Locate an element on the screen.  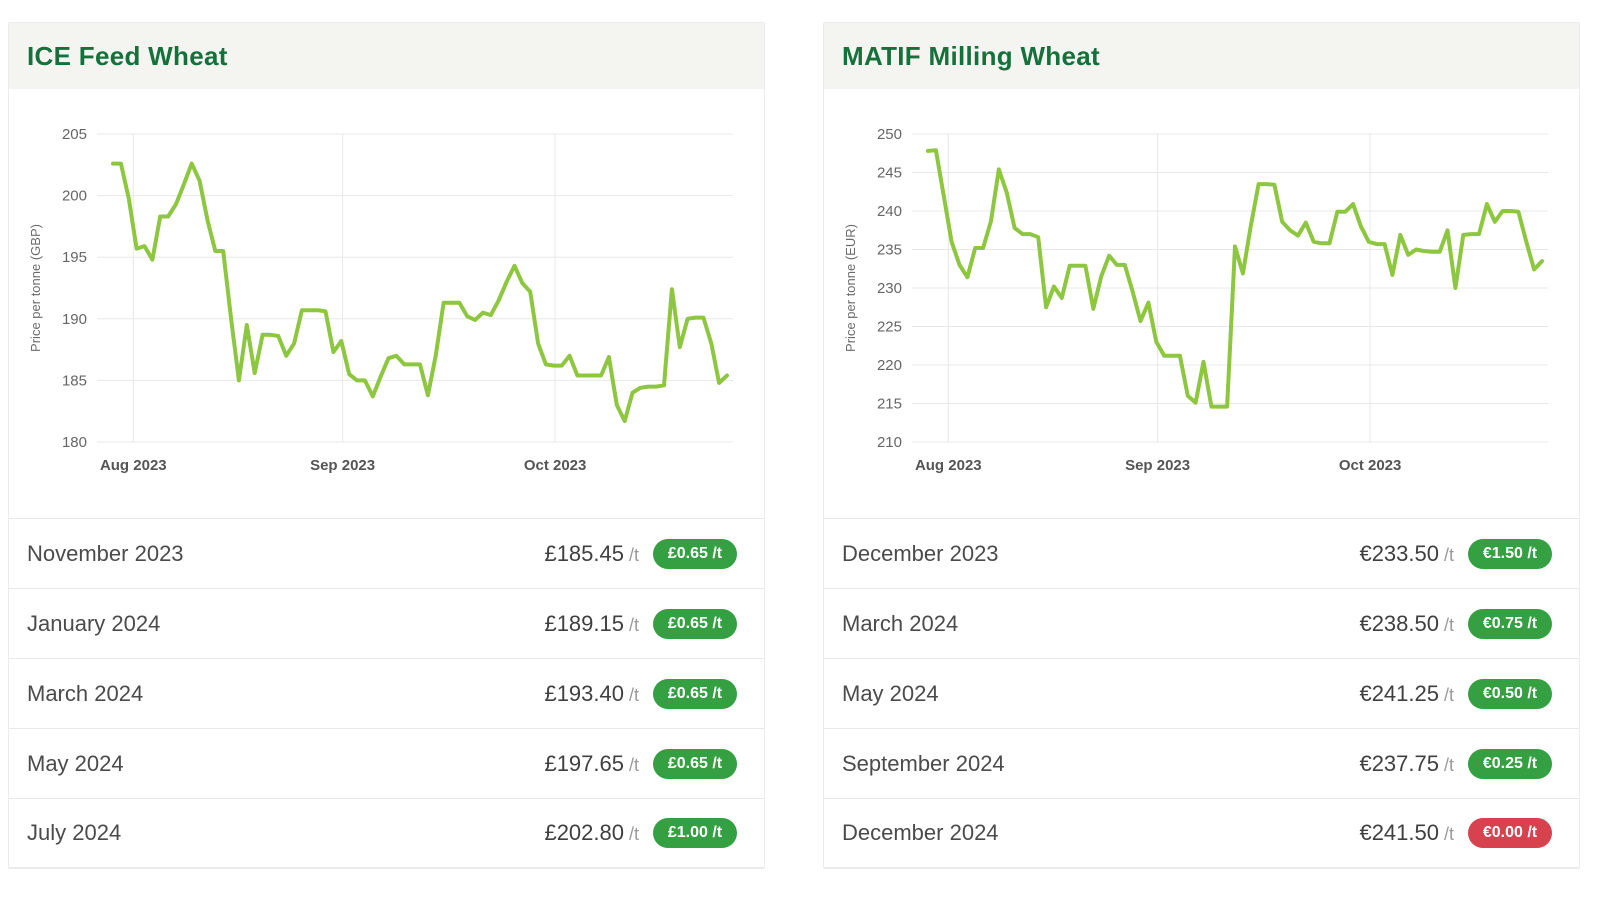
table-row: March 2024 £193.40/t £0.65 /t is located at coordinates (386, 693).